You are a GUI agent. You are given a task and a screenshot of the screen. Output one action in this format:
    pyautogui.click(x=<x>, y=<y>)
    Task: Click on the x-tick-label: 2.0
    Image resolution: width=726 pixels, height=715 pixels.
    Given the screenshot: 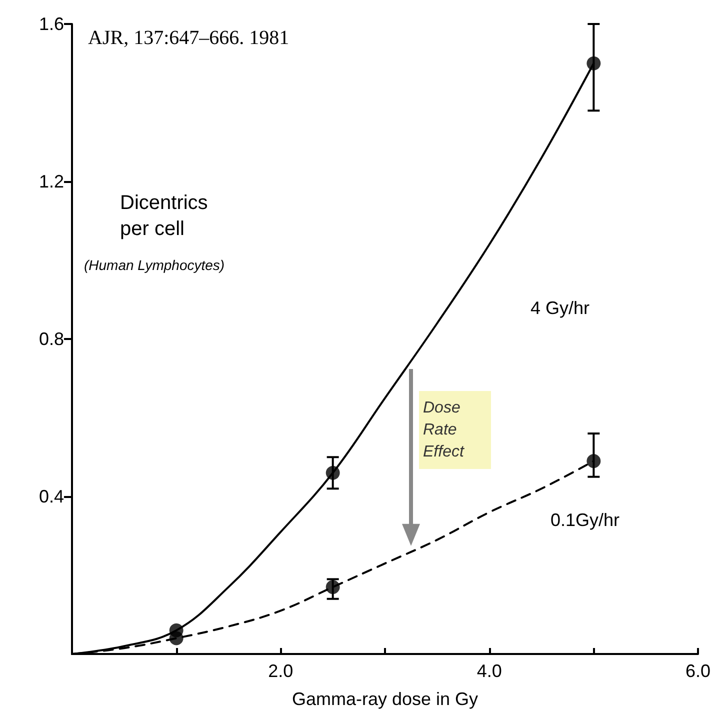 What is the action you would take?
    pyautogui.click(x=281, y=671)
    